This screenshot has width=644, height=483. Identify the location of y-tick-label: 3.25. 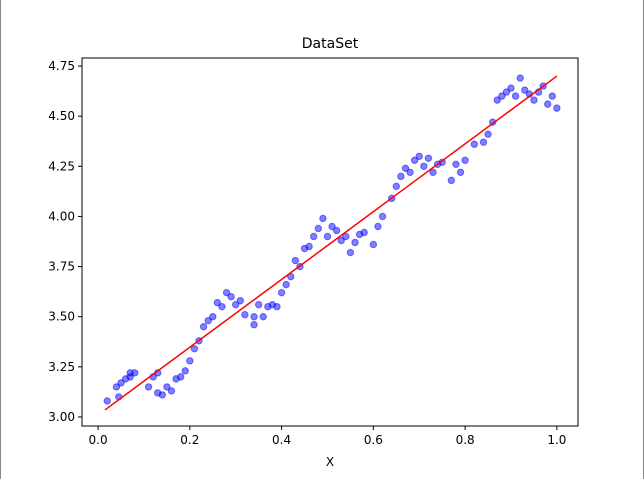
(61, 367).